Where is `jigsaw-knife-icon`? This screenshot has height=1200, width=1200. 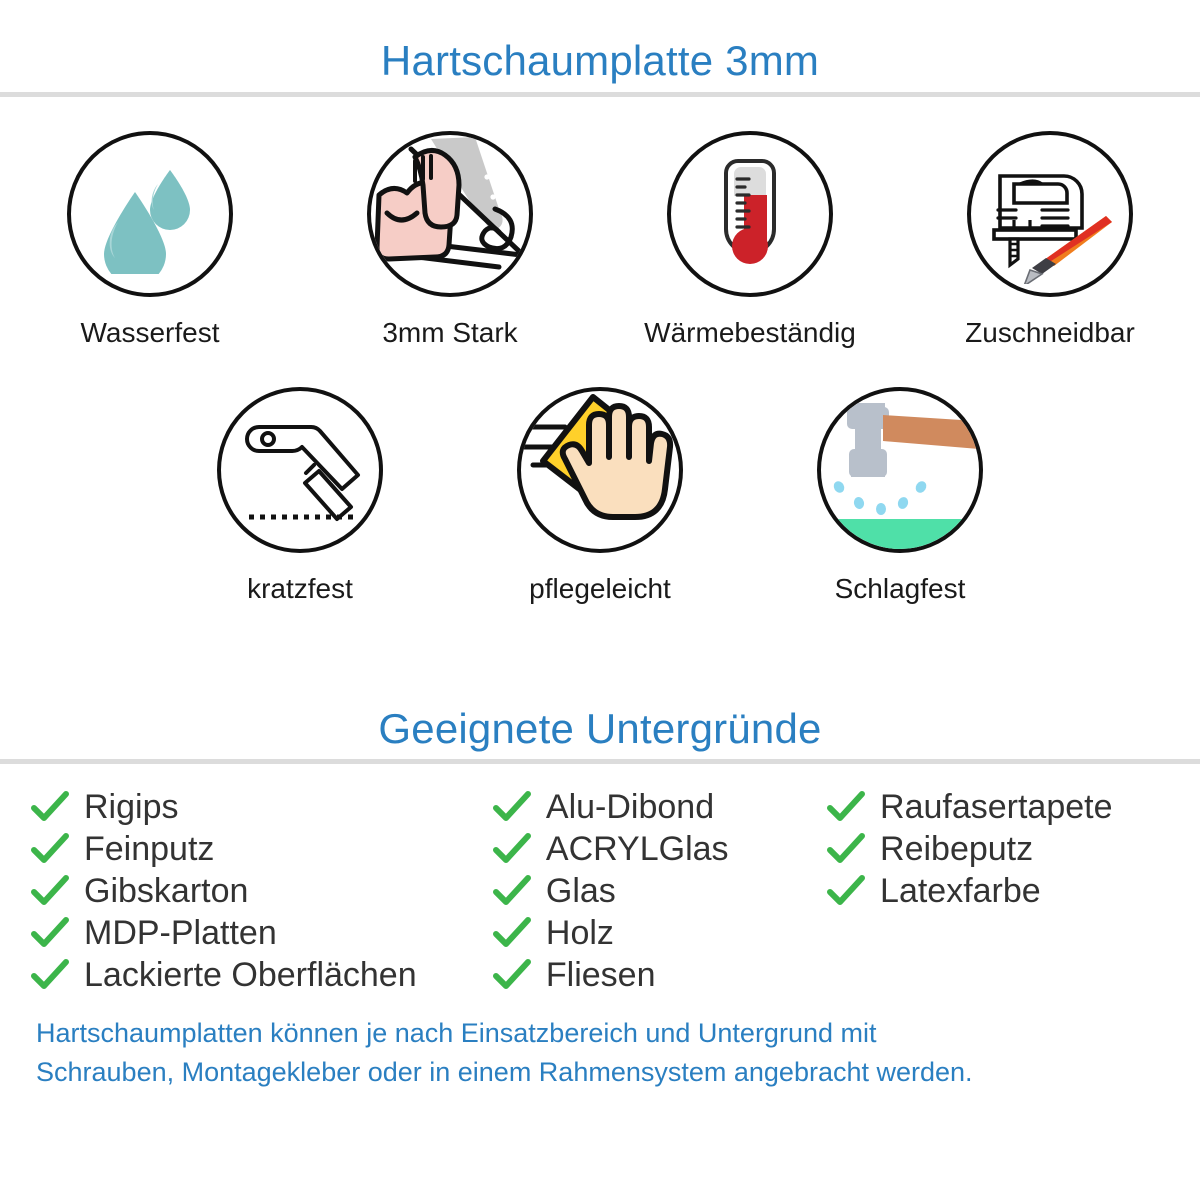 jigsaw-knife-icon is located at coordinates (1050, 214).